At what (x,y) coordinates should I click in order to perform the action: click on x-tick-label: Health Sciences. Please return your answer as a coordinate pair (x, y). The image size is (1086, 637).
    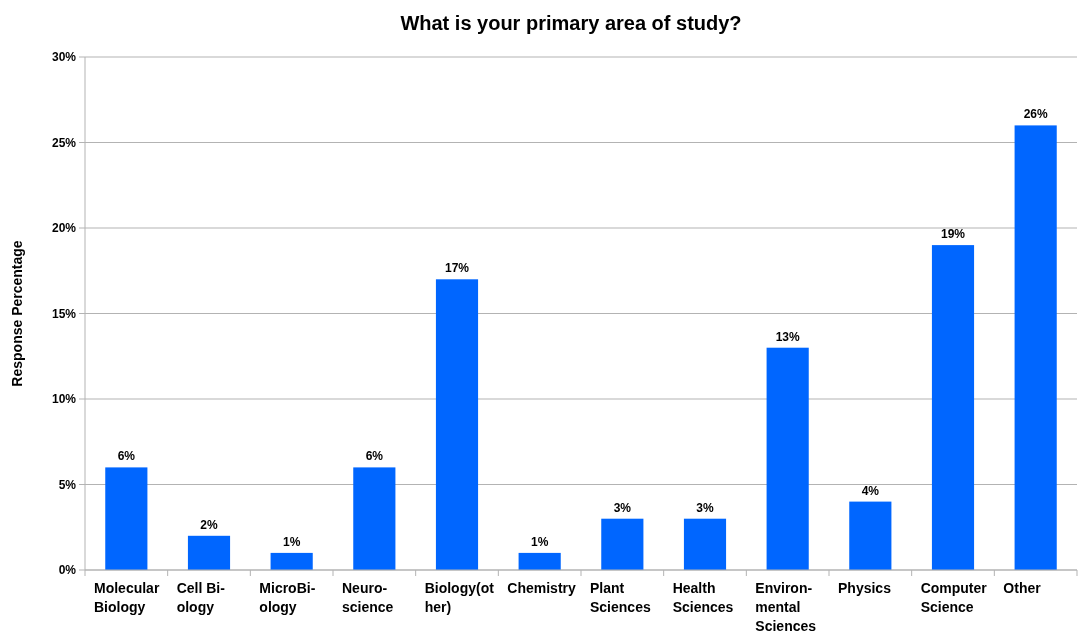
    Looking at the image, I should click on (703, 597).